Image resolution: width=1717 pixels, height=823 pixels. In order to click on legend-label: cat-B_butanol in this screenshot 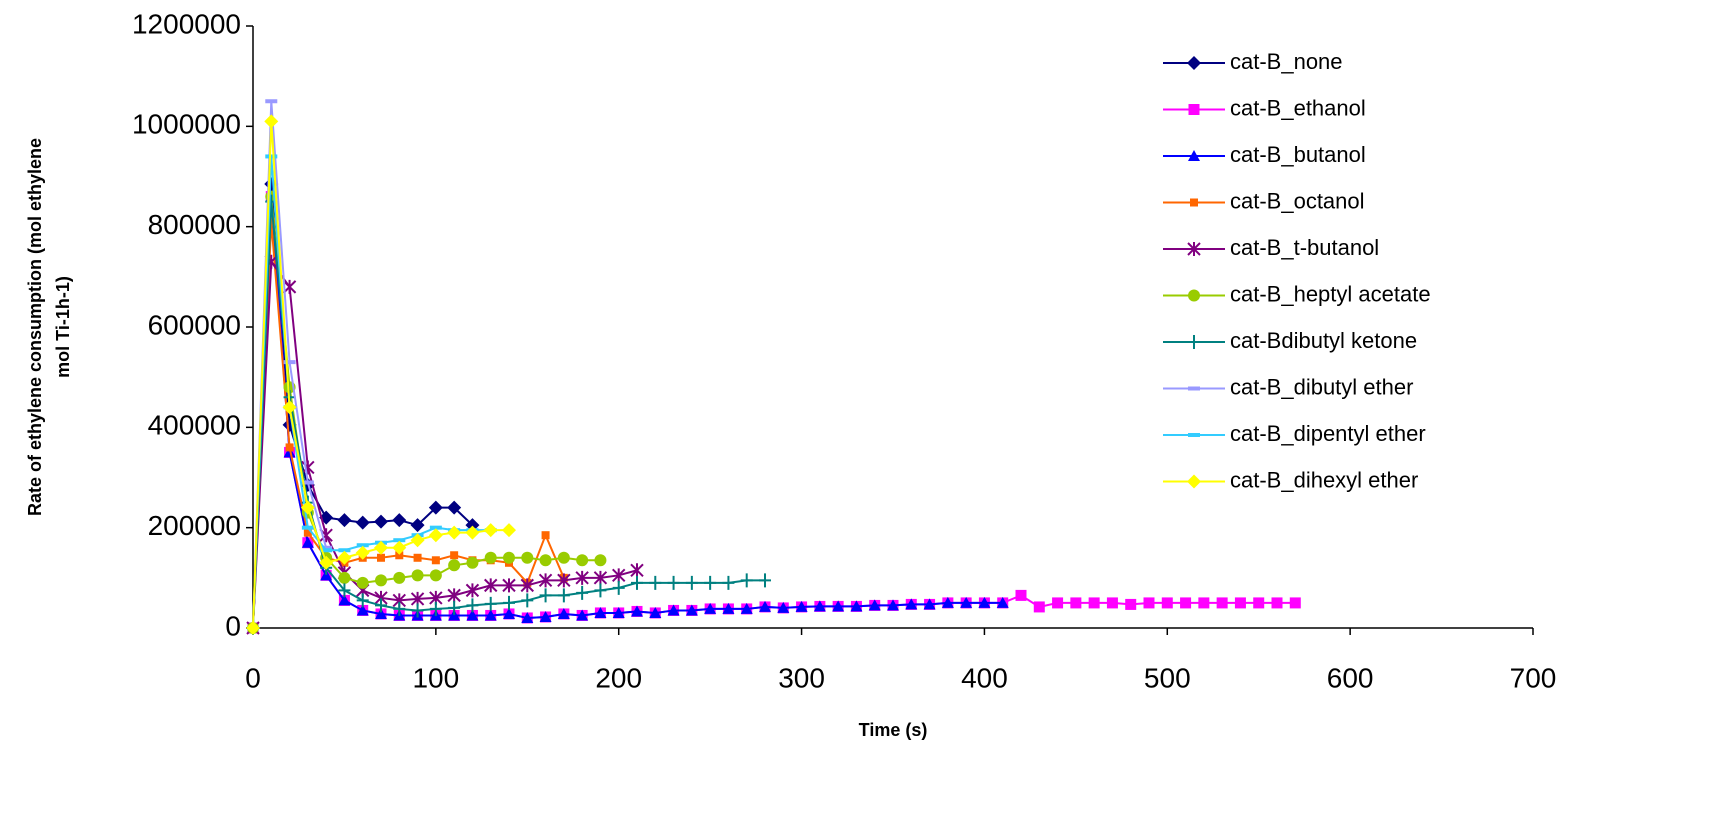, I will do `click(1298, 154)`.